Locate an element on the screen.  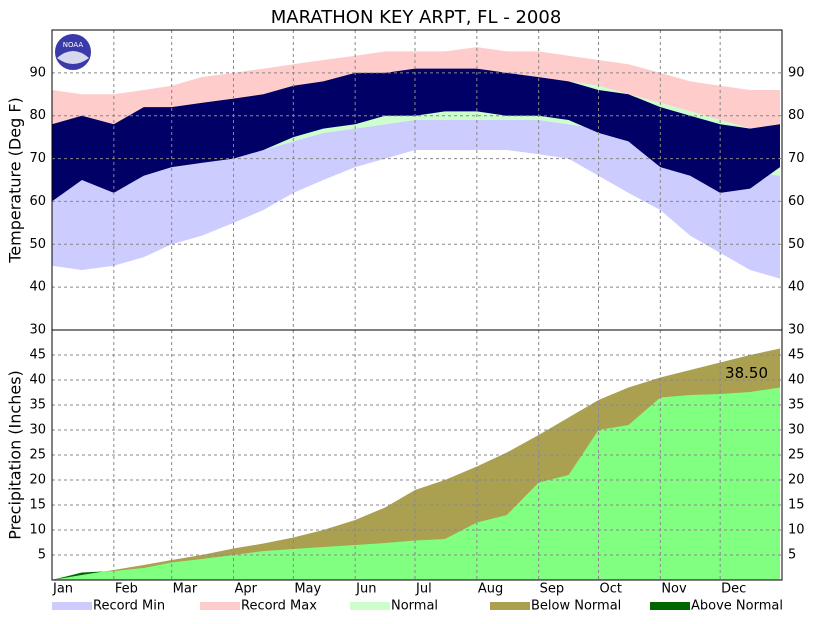
x-tick-label: Jan is located at coordinates (62, 589).